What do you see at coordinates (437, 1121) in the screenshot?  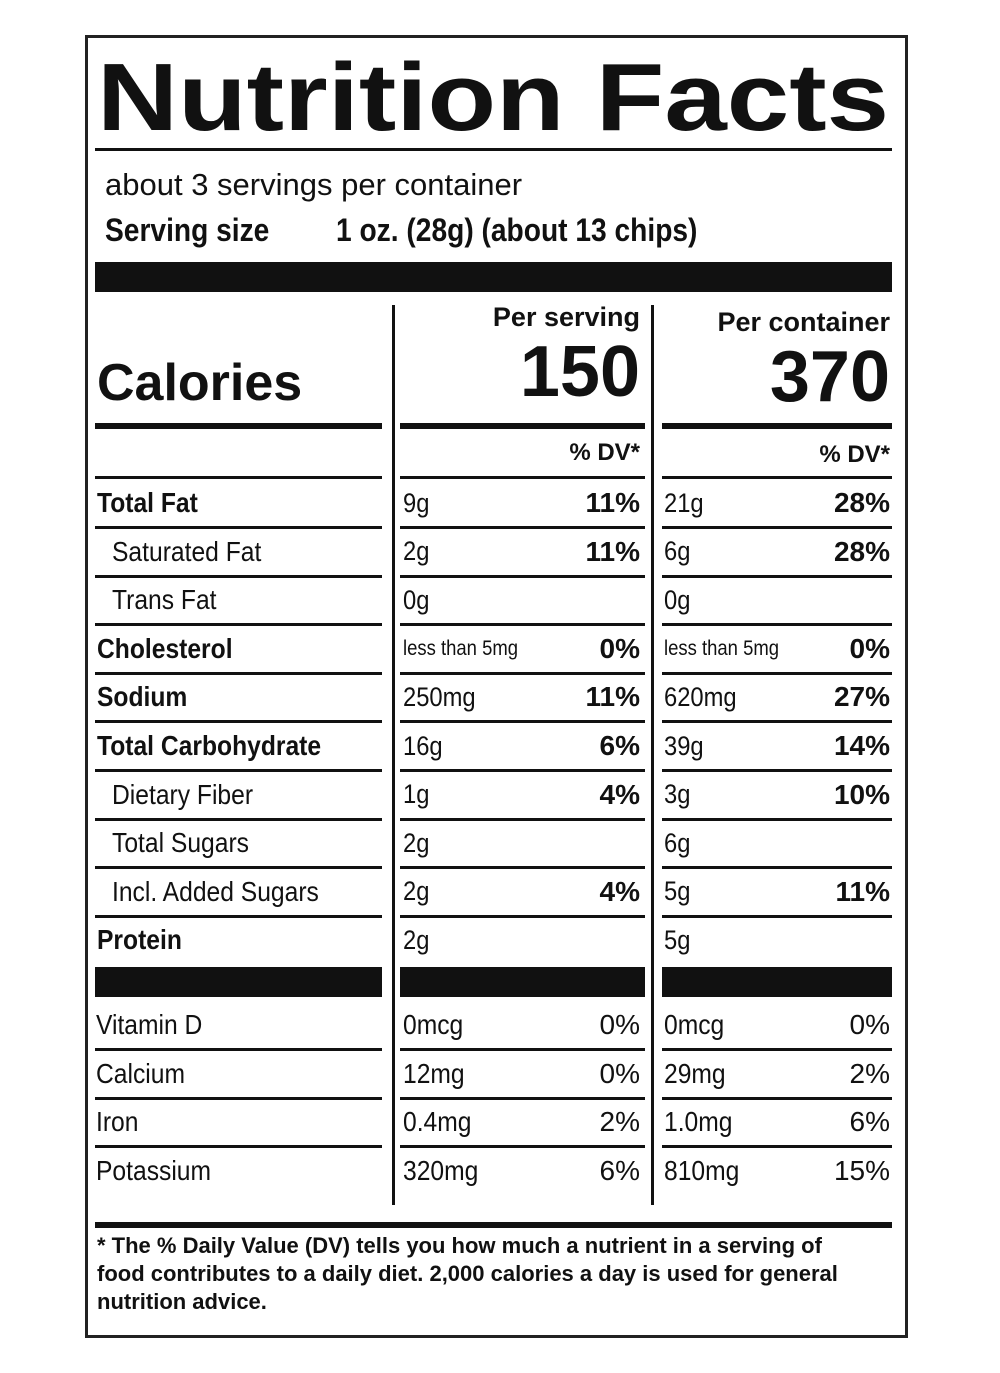 I see `amount: 0.4mg` at bounding box center [437, 1121].